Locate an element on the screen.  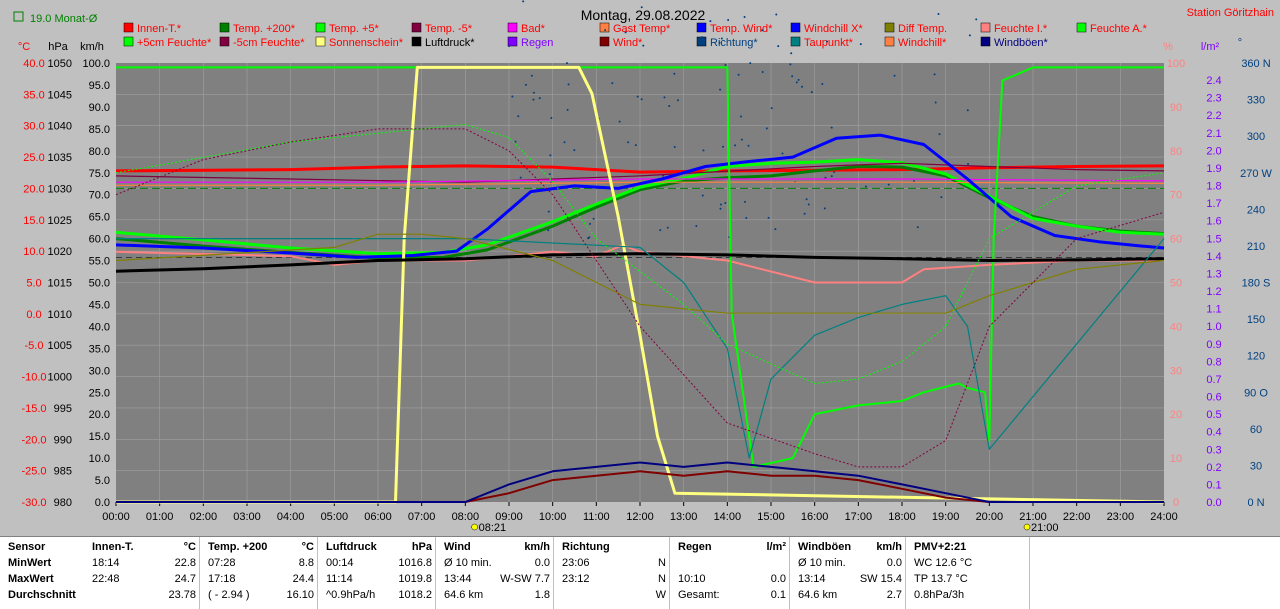
avg-note: 64.6 km is located at coordinates (818, 595).